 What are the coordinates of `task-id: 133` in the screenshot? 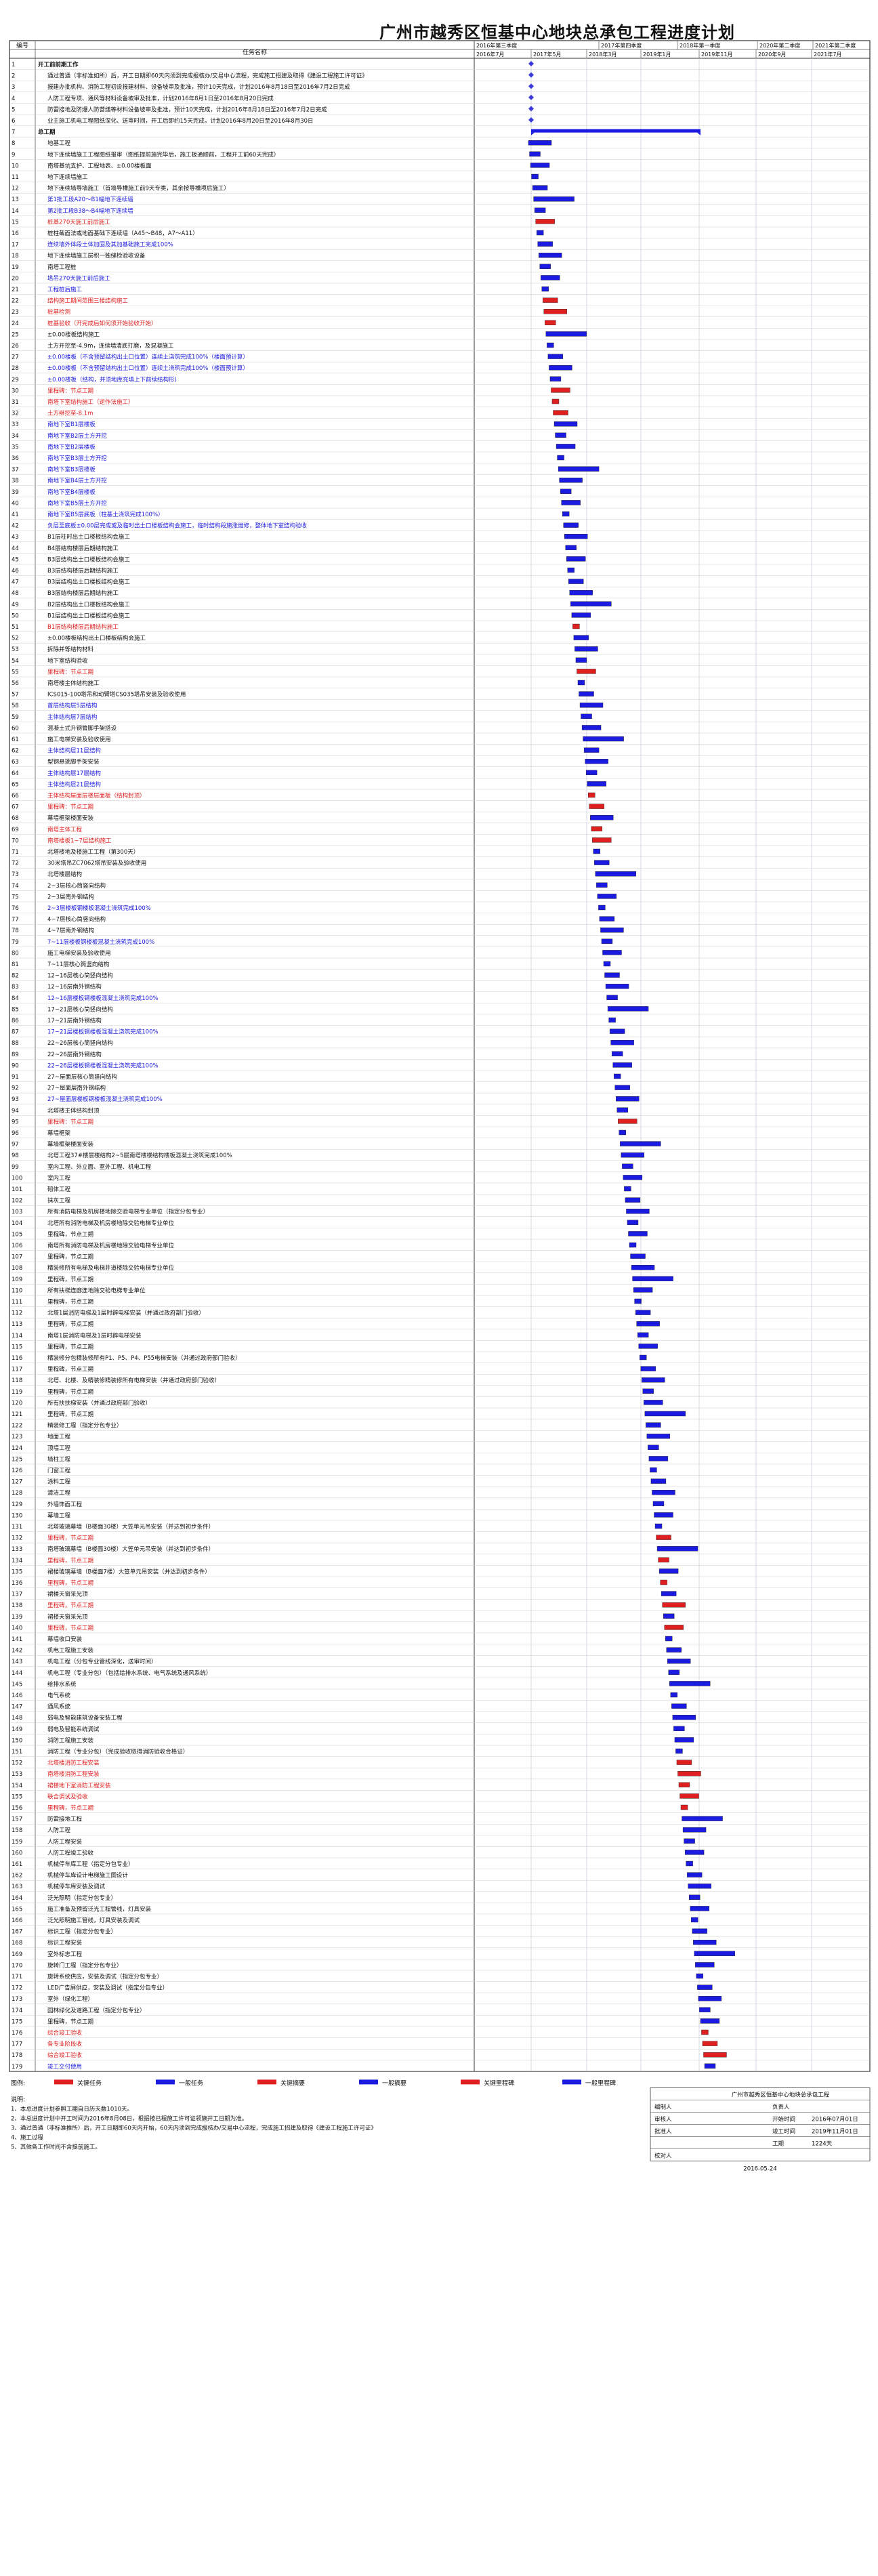 It's located at (17, 1549).